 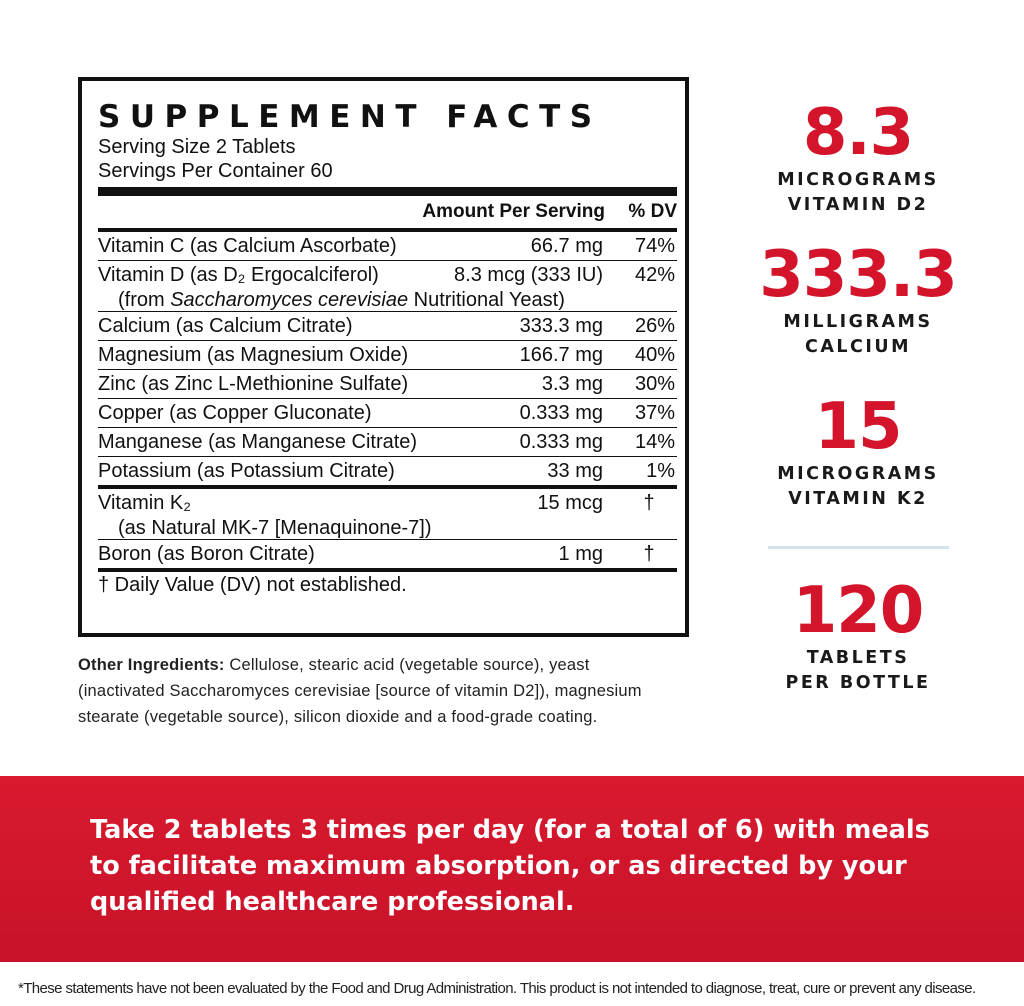 I want to click on stat-value: 8.3, so click(x=858, y=133).